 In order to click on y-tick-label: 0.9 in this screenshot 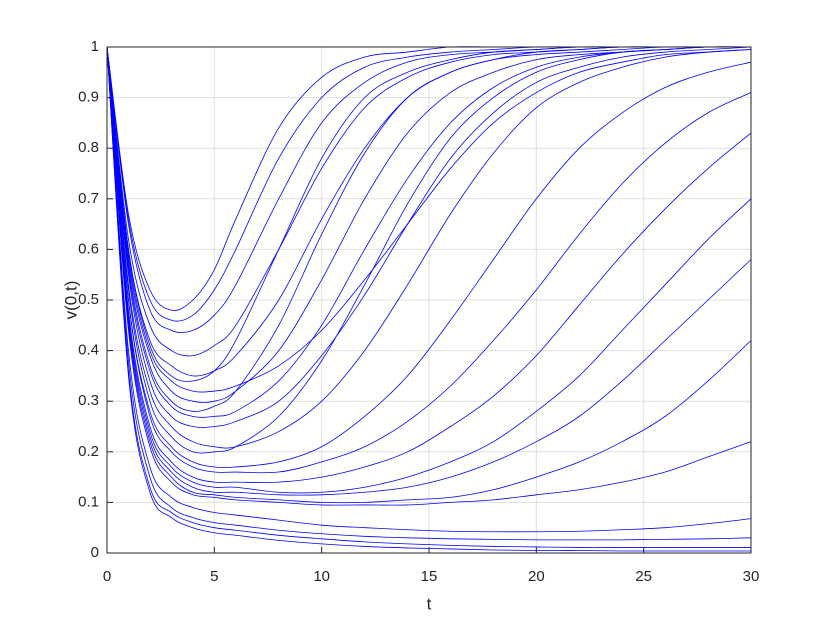, I will do `click(88, 97)`.